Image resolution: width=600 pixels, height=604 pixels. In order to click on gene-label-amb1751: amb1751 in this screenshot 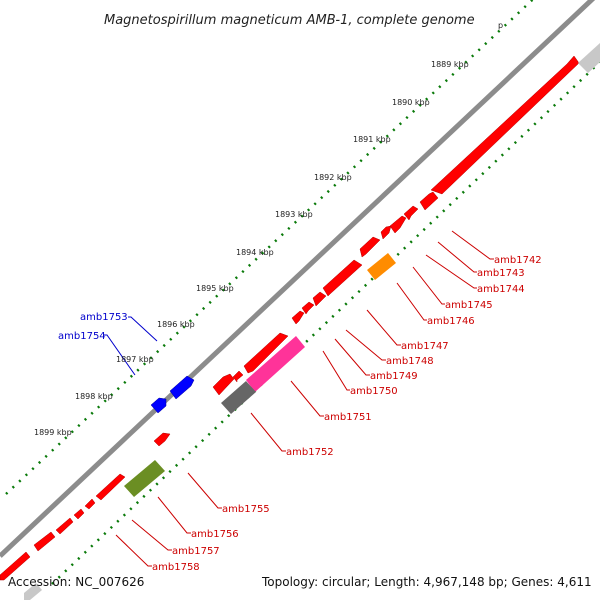, I will do `click(348, 417)`.